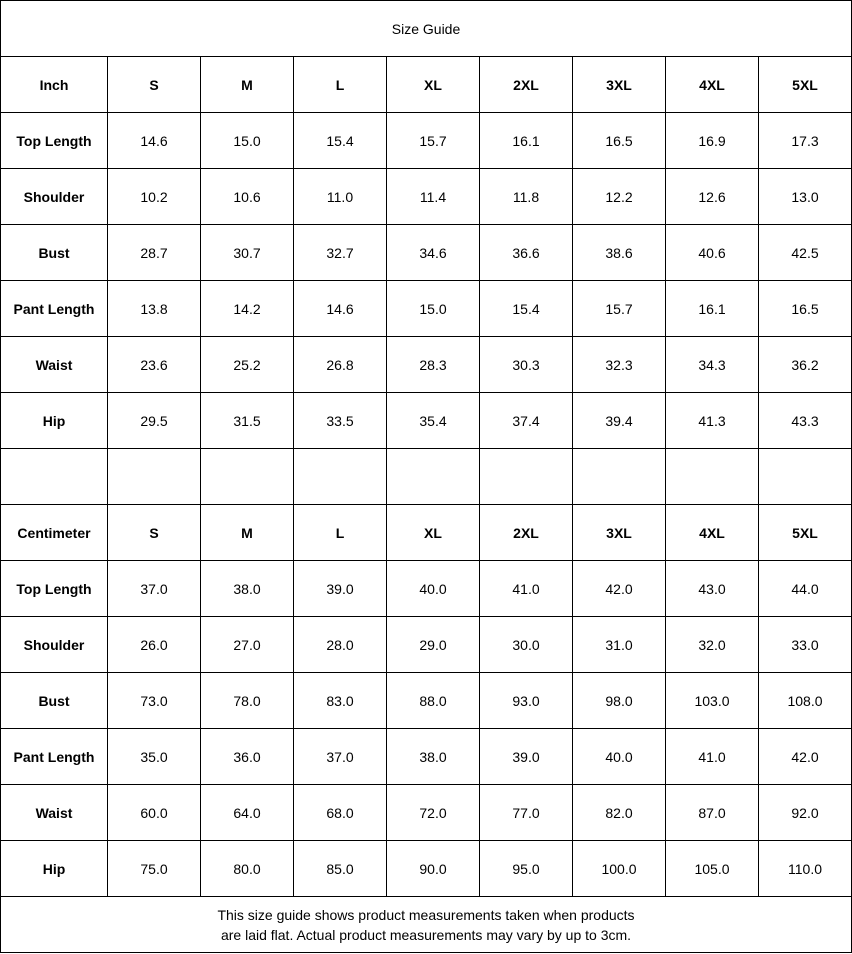 The height and width of the screenshot is (954, 852). I want to click on measurement-value: 87.0, so click(712, 812).